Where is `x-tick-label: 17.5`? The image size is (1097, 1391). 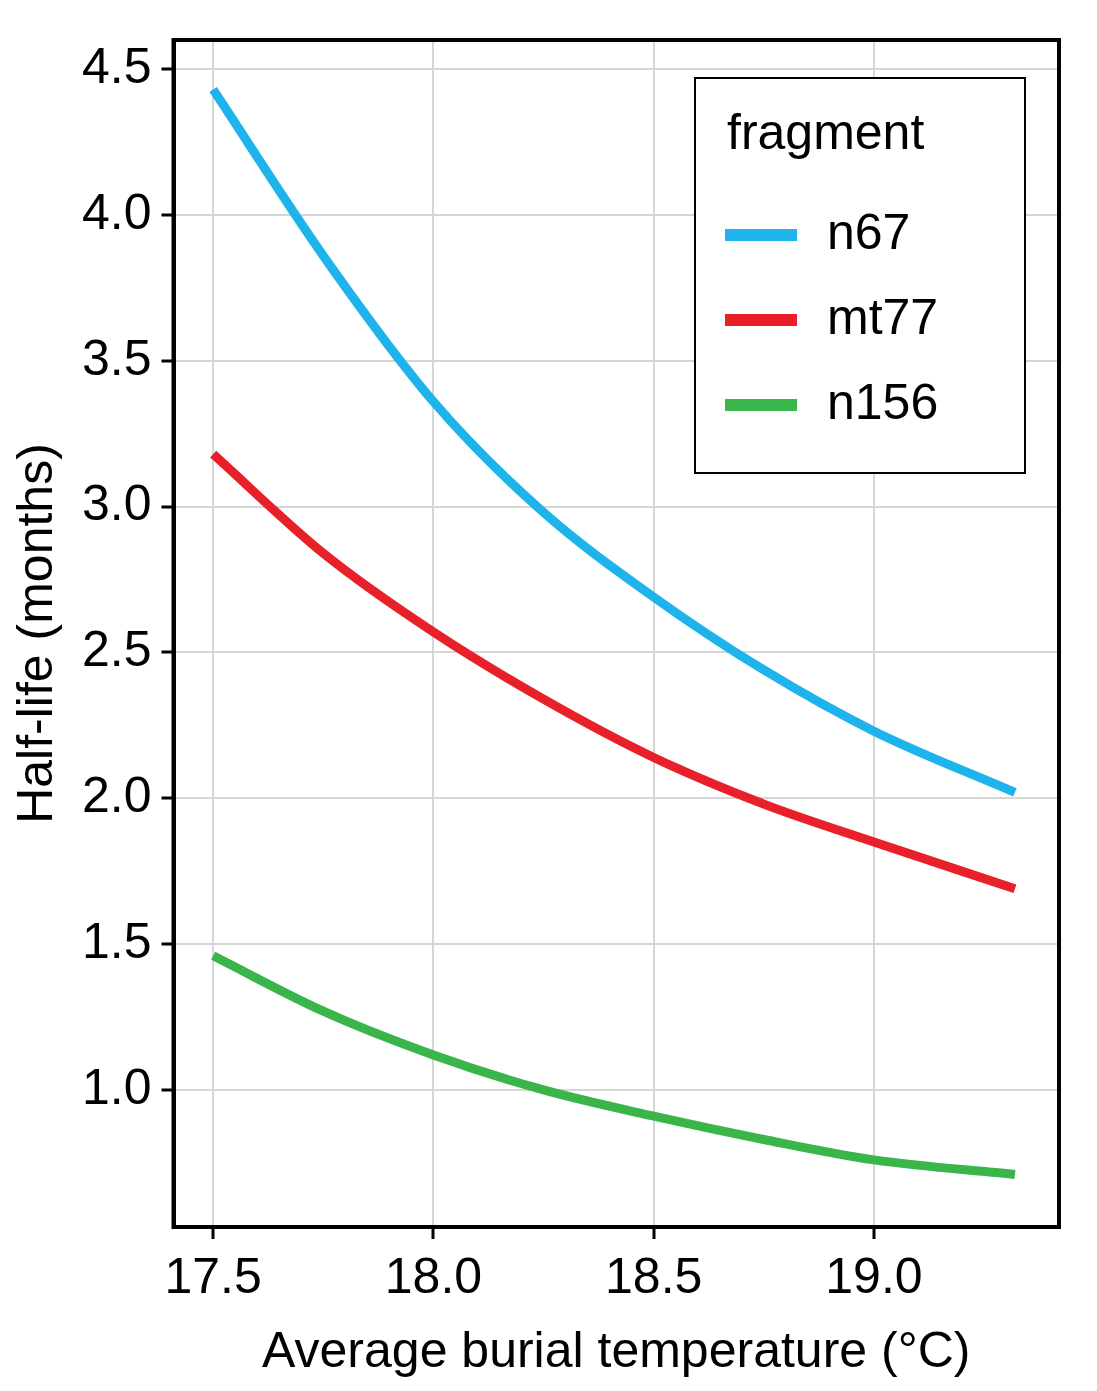
x-tick-label: 17.5 is located at coordinates (213, 1275).